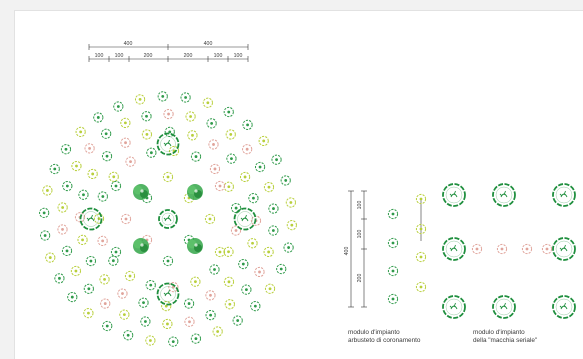 The height and width of the screenshot is (359, 583). Describe the element at coordinates (505, 340) in the screenshot. I see `module-right-caption-line2: della "macchia seriale"` at that location.